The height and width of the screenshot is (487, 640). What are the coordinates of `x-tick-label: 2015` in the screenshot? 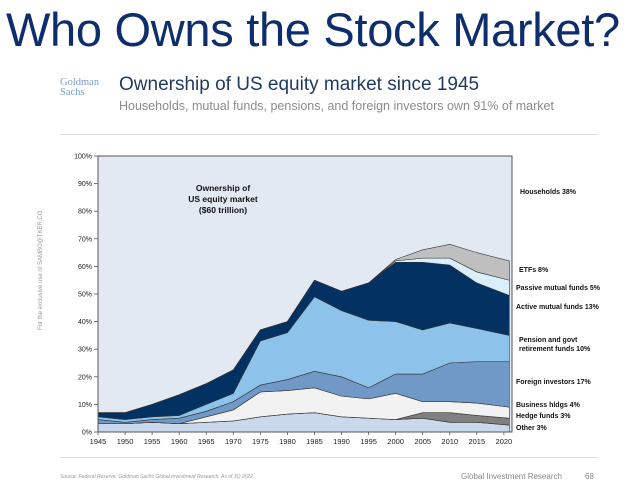 It's located at (476, 441).